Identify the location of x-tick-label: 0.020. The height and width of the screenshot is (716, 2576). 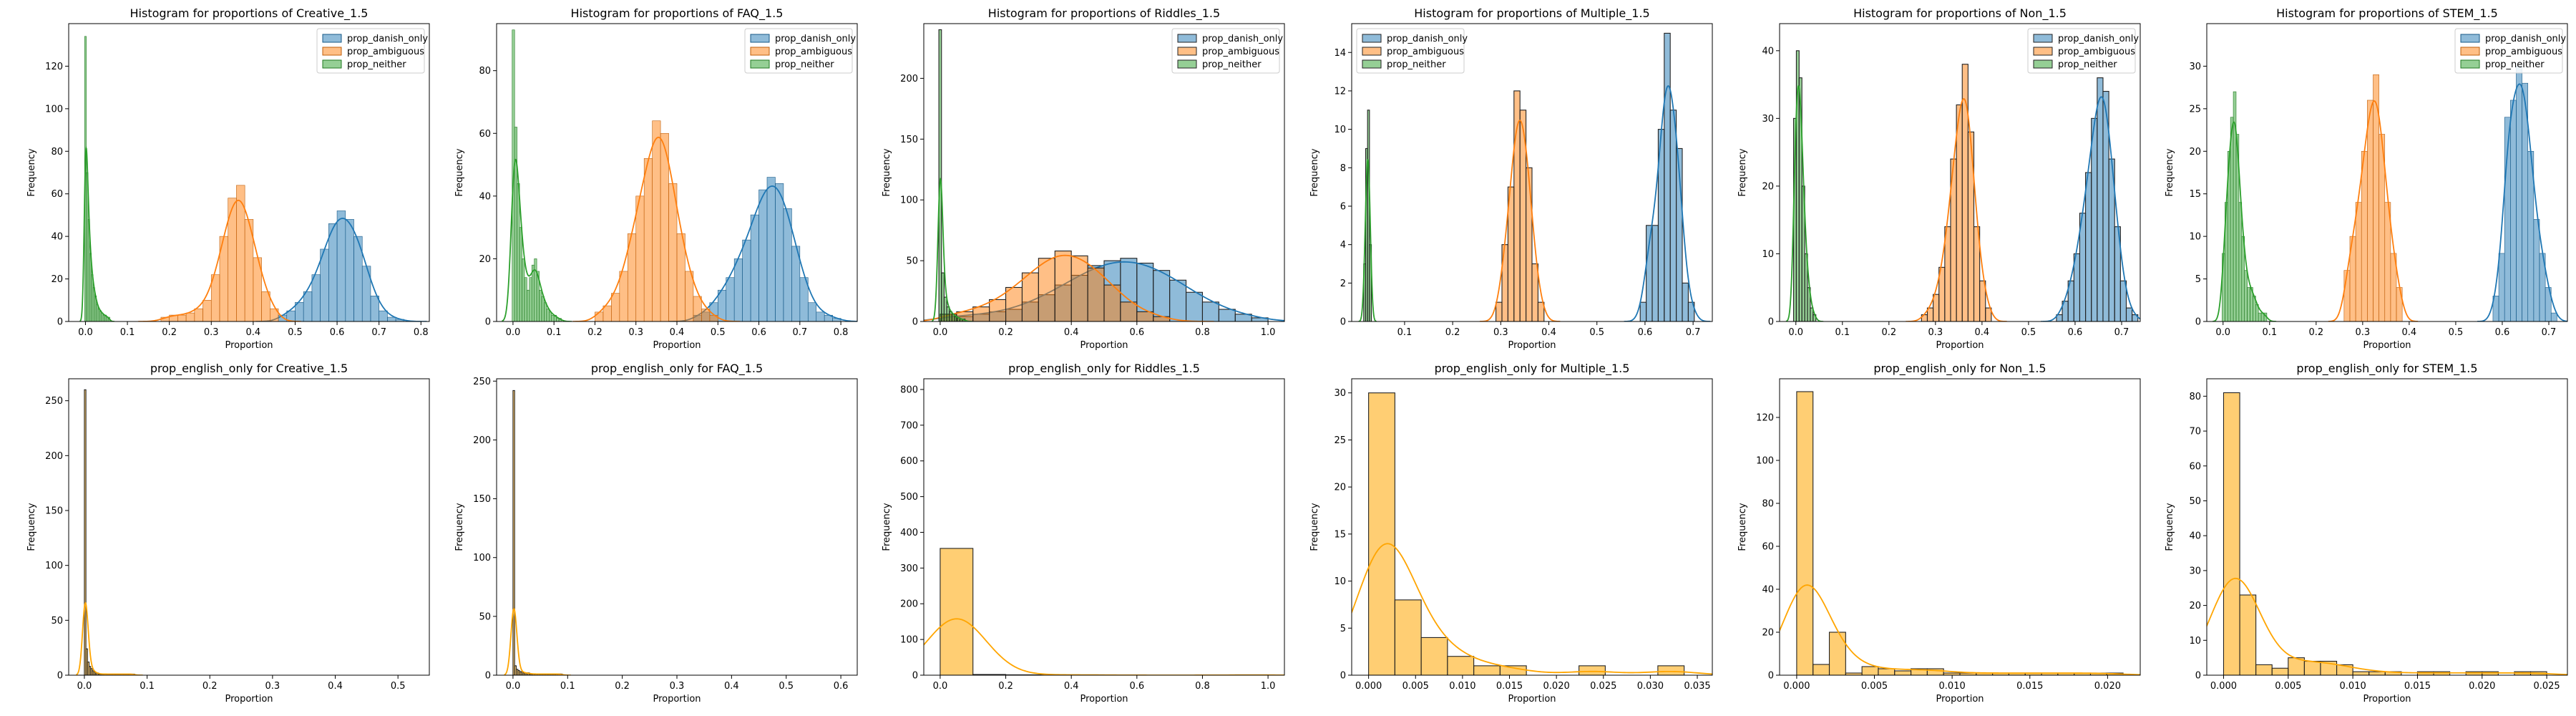
(2107, 686).